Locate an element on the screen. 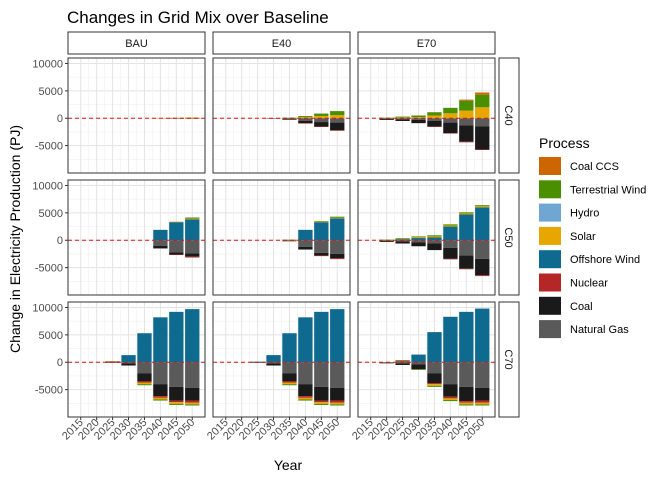  x-axis-title: Year is located at coordinates (288, 465).